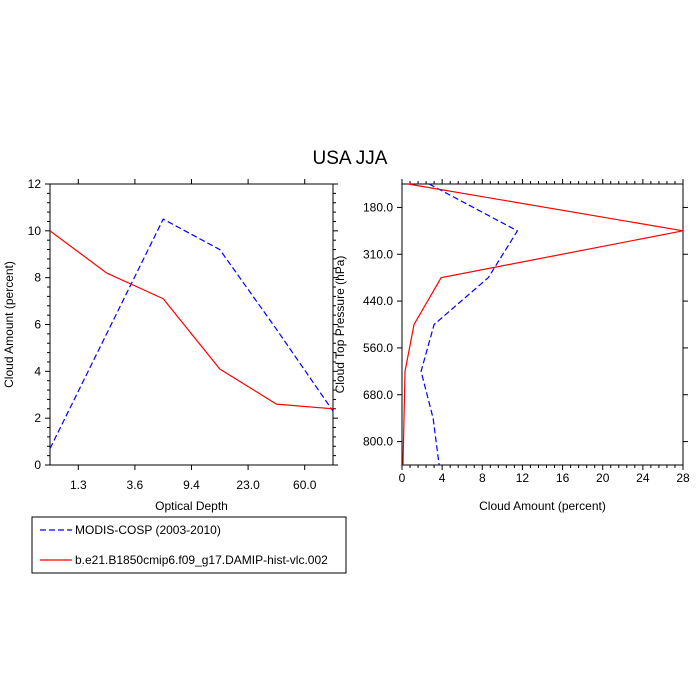 The image size is (700, 700). I want to click on left-y-tick-label: 2, so click(37, 418).